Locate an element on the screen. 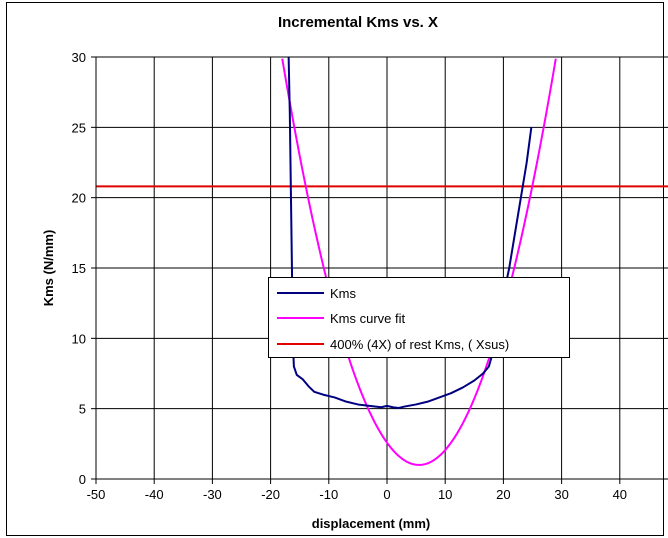  legend-label-kms: Kms is located at coordinates (343, 293).